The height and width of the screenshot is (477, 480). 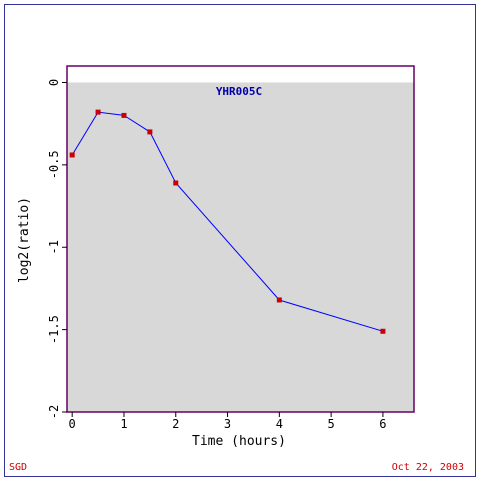 What do you see at coordinates (239, 441) in the screenshot?
I see `x-axis-label: Time (hours)` at bounding box center [239, 441].